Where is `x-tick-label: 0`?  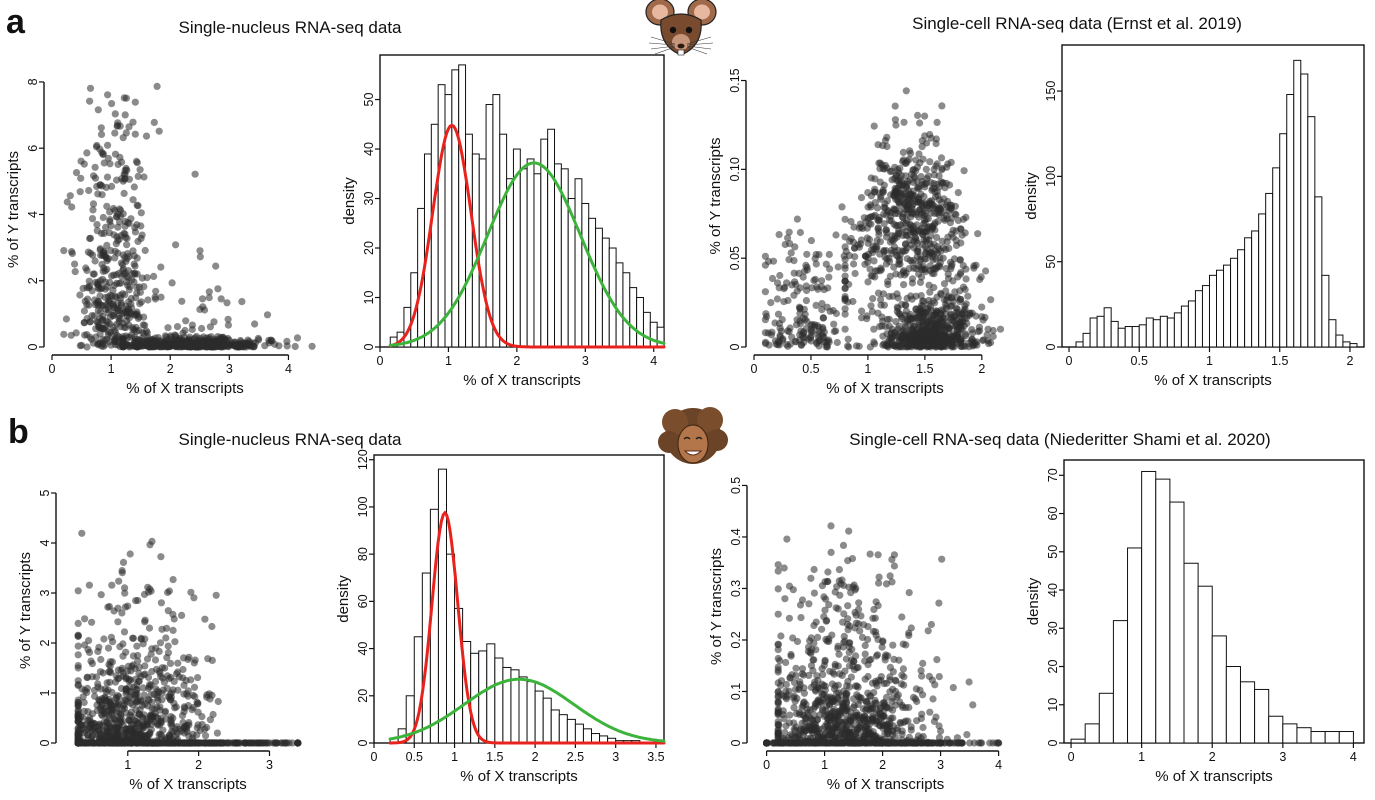
x-tick-label: 0 is located at coordinates (374, 757).